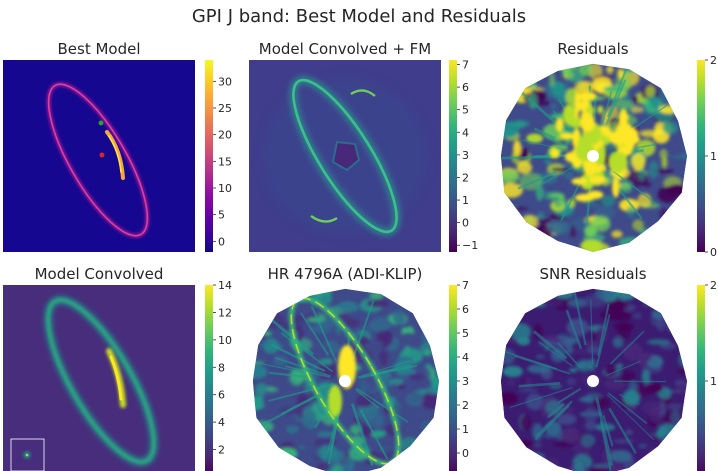 The width and height of the screenshot is (718, 471). I want to click on panel-title: Best Model, so click(98, 49).